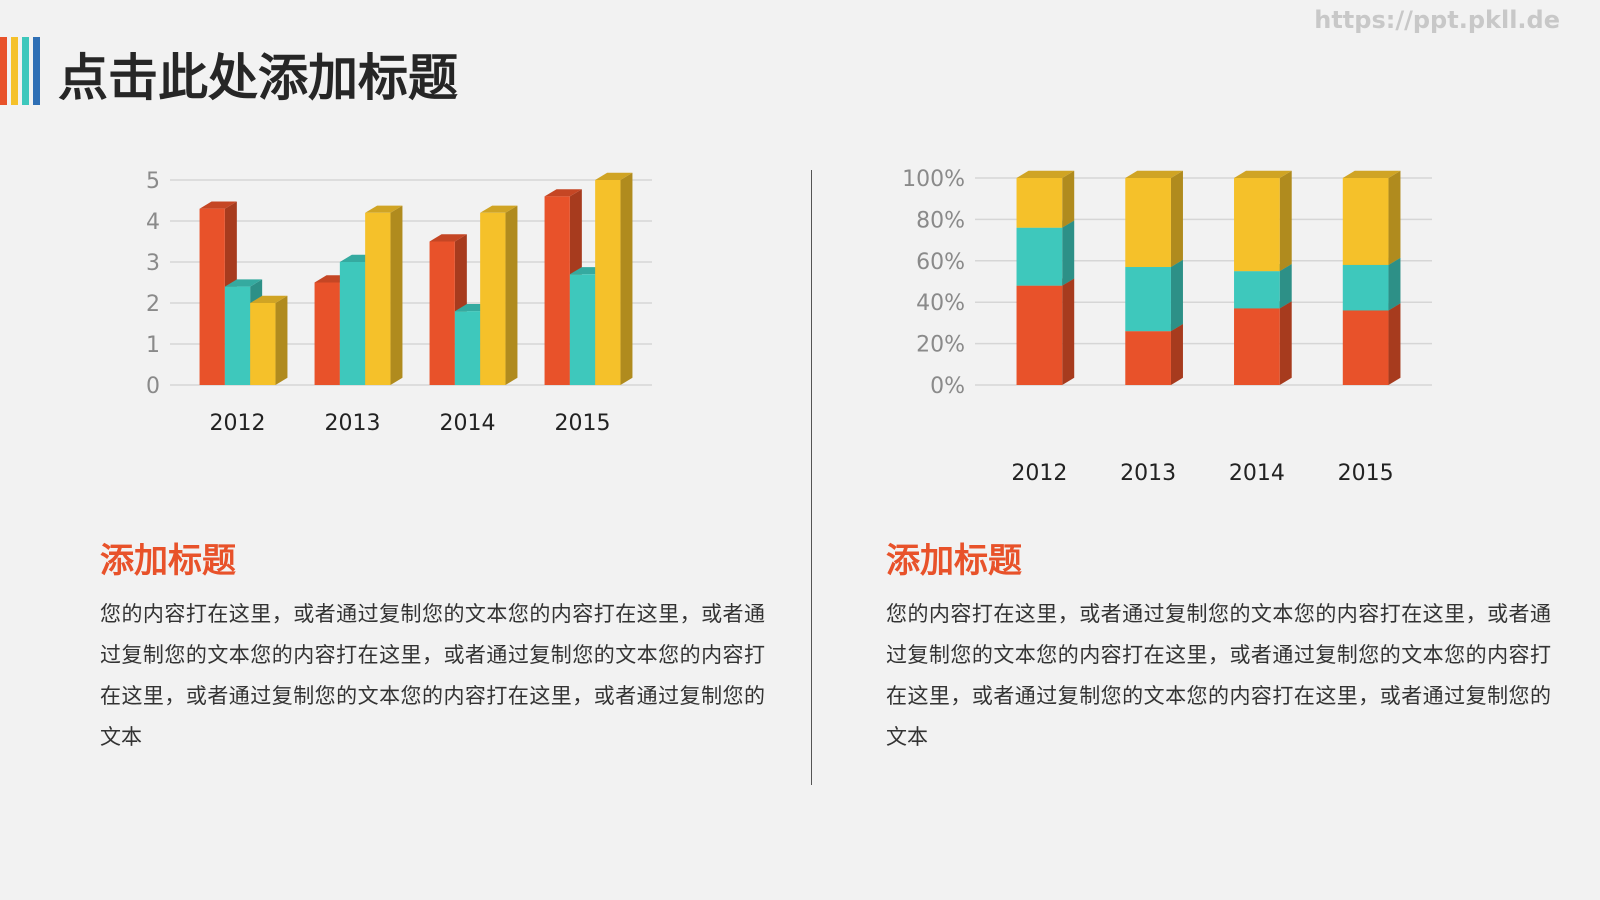 This screenshot has width=1600, height=900. I want to click on y-tick-label: 0%, so click(947, 386).